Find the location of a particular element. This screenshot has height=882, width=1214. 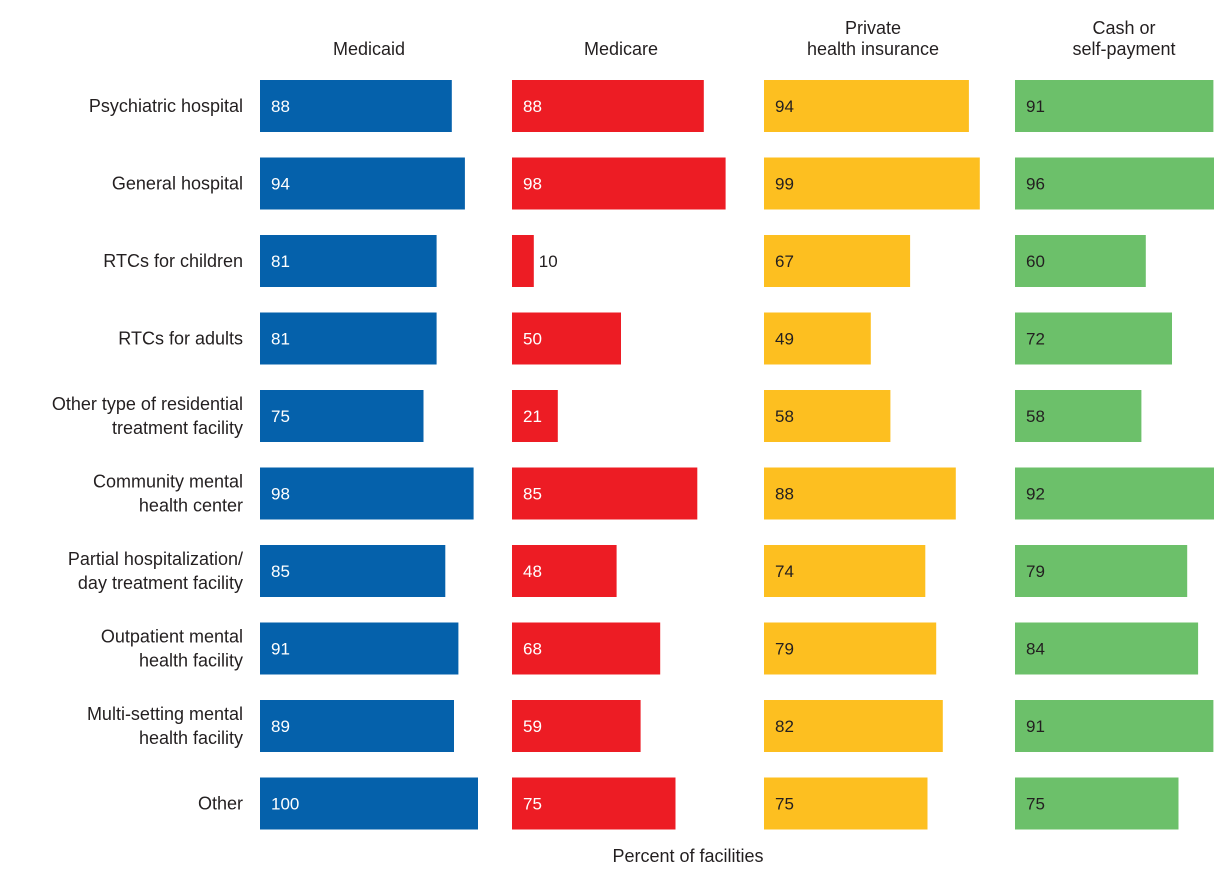

category-label: Other is located at coordinates (220, 804).